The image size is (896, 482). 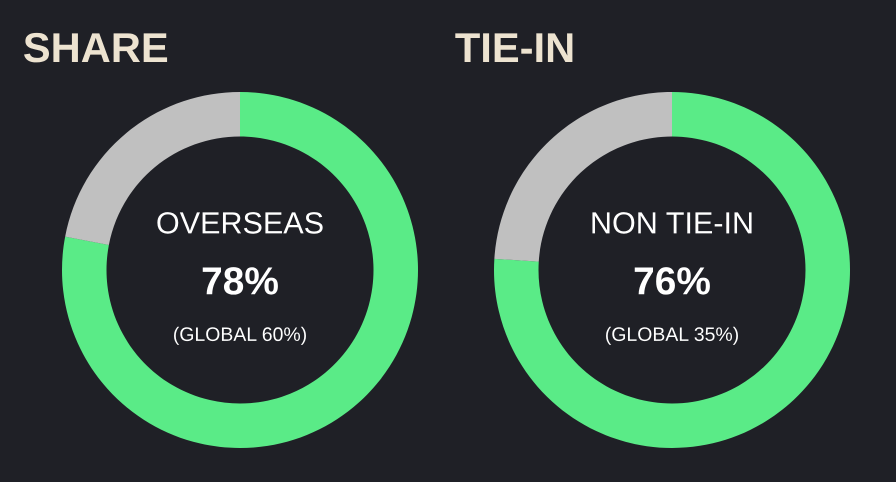 What do you see at coordinates (672, 223) in the screenshot?
I see `slice-label: NON TIE-IN` at bounding box center [672, 223].